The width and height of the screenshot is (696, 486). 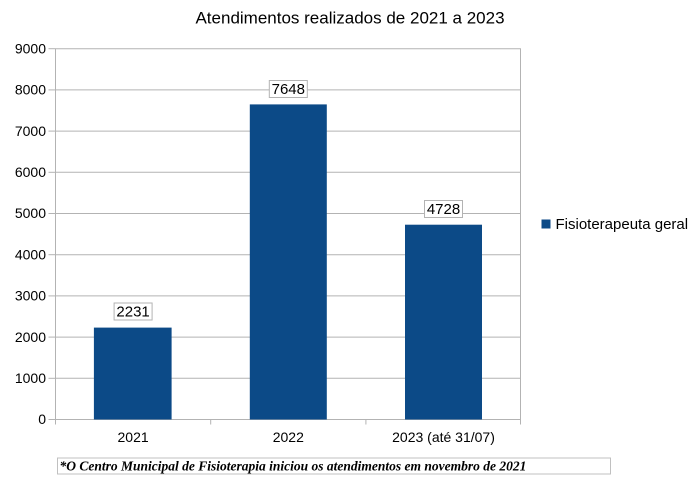 I want to click on svg-text: 7648, so click(x=288, y=89).